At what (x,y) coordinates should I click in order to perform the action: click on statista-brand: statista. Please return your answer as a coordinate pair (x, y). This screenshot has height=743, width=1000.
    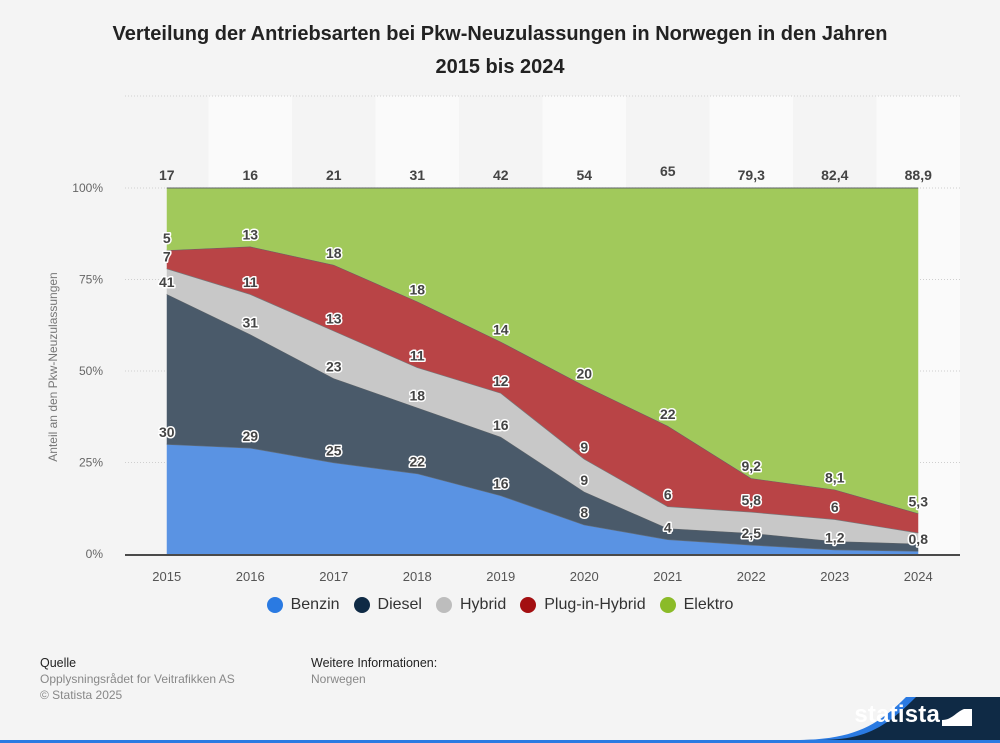
    Looking at the image, I should click on (900, 718).